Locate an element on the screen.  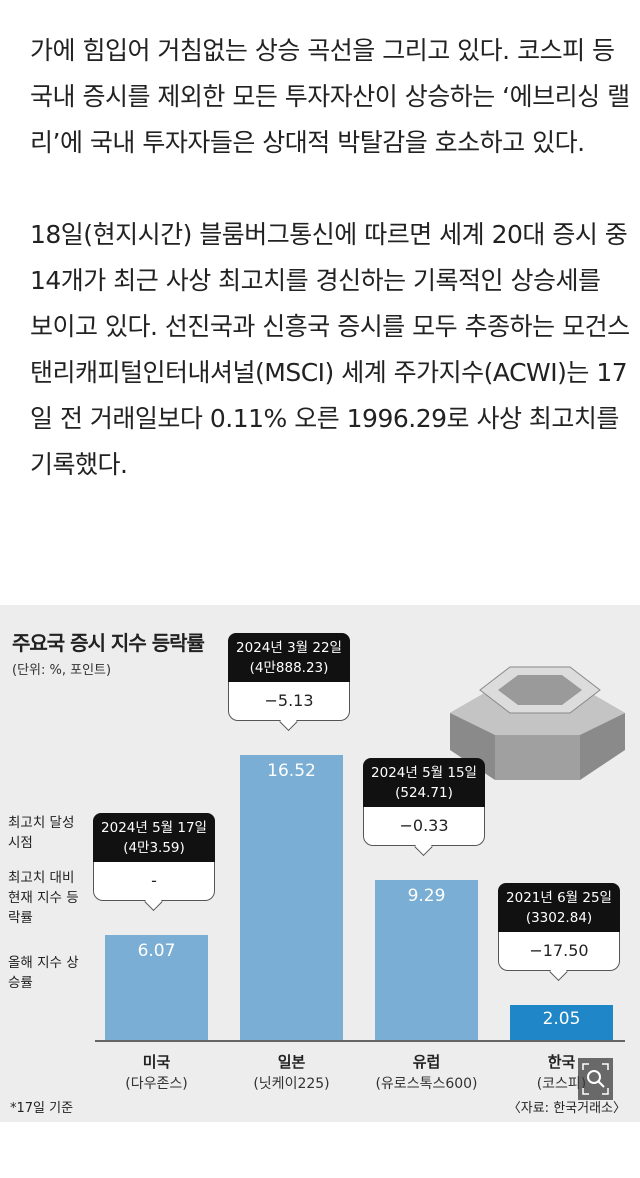
vs-record-value: −0.33 is located at coordinates (424, 826).